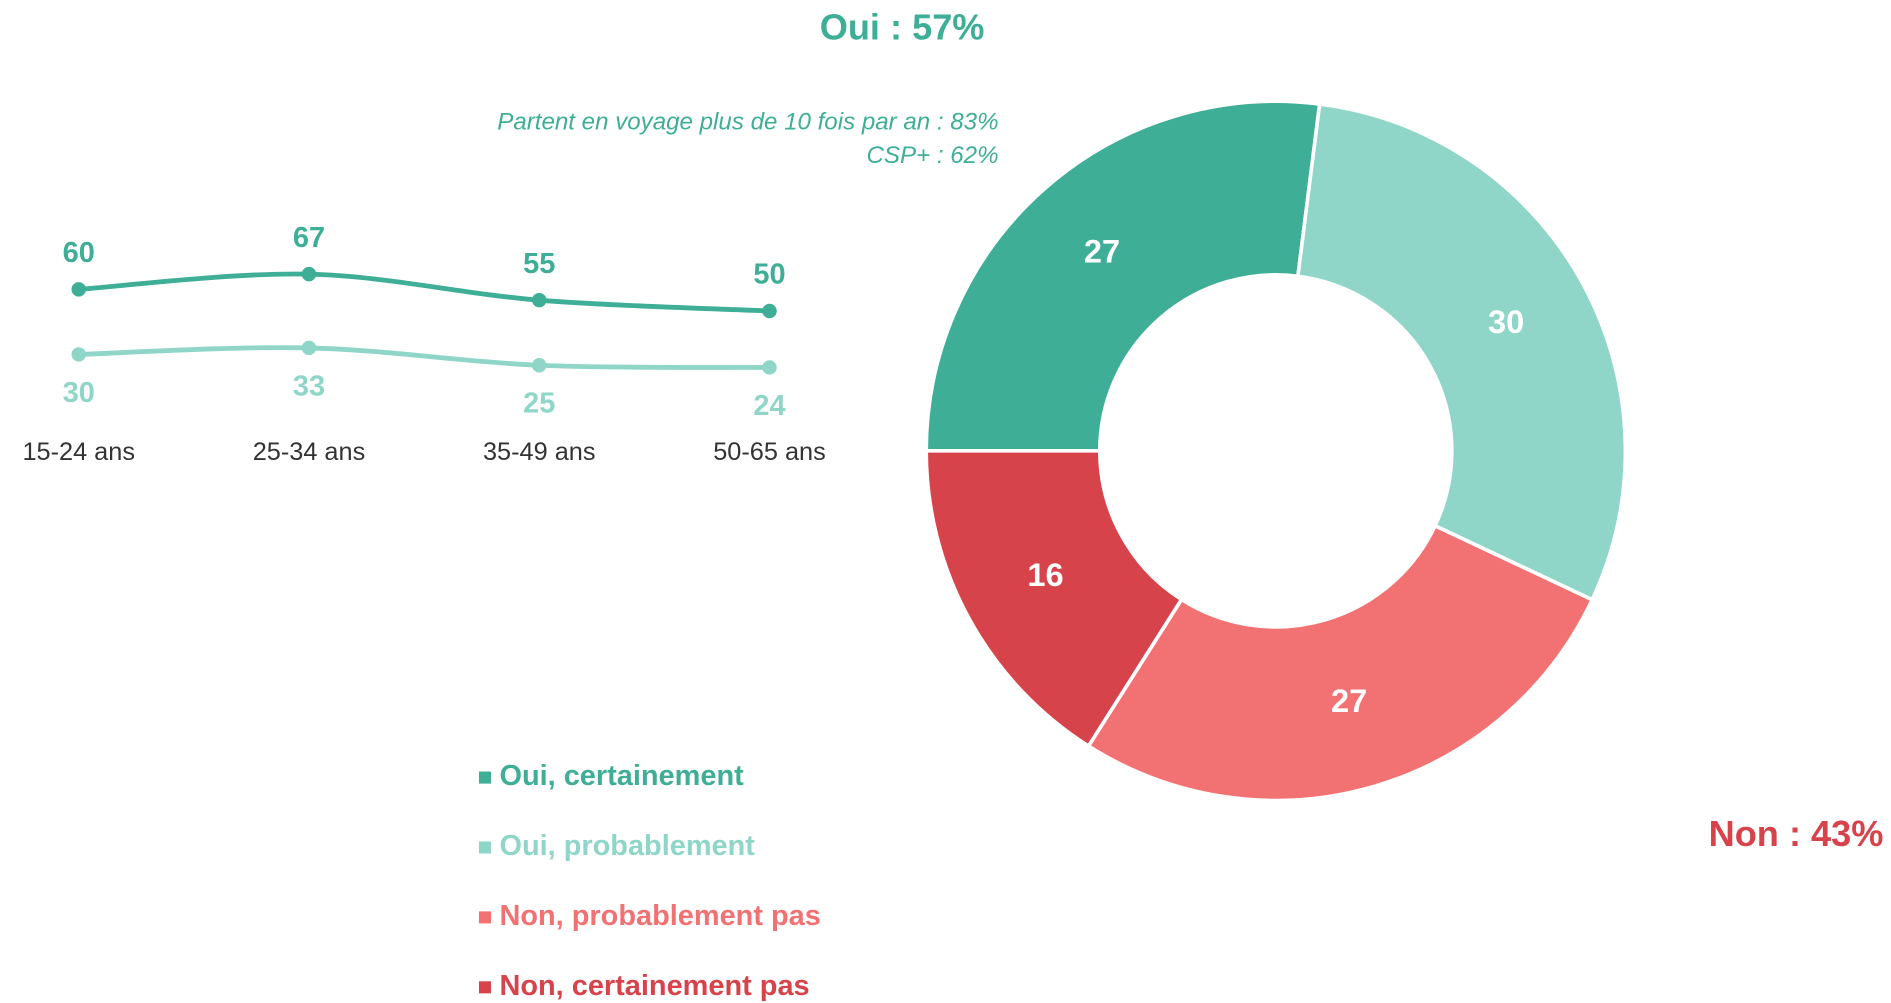  What do you see at coordinates (659, 916) in the screenshot?
I see `legend-label: Non, probablement pas` at bounding box center [659, 916].